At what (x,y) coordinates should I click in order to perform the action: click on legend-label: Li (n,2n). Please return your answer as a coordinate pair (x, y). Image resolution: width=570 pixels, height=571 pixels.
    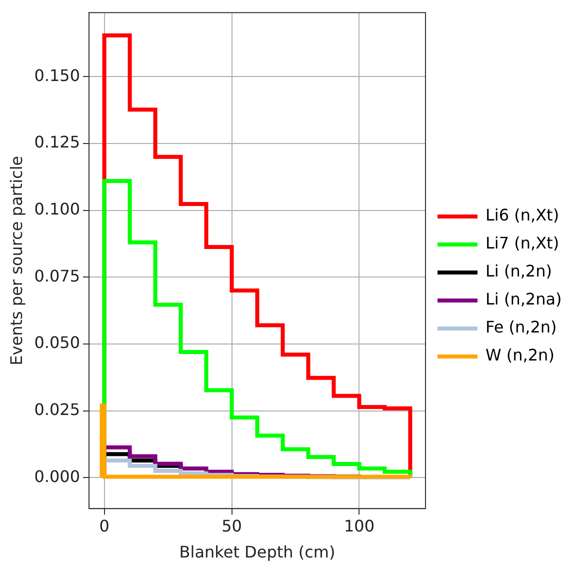
    Looking at the image, I should click on (519, 271).